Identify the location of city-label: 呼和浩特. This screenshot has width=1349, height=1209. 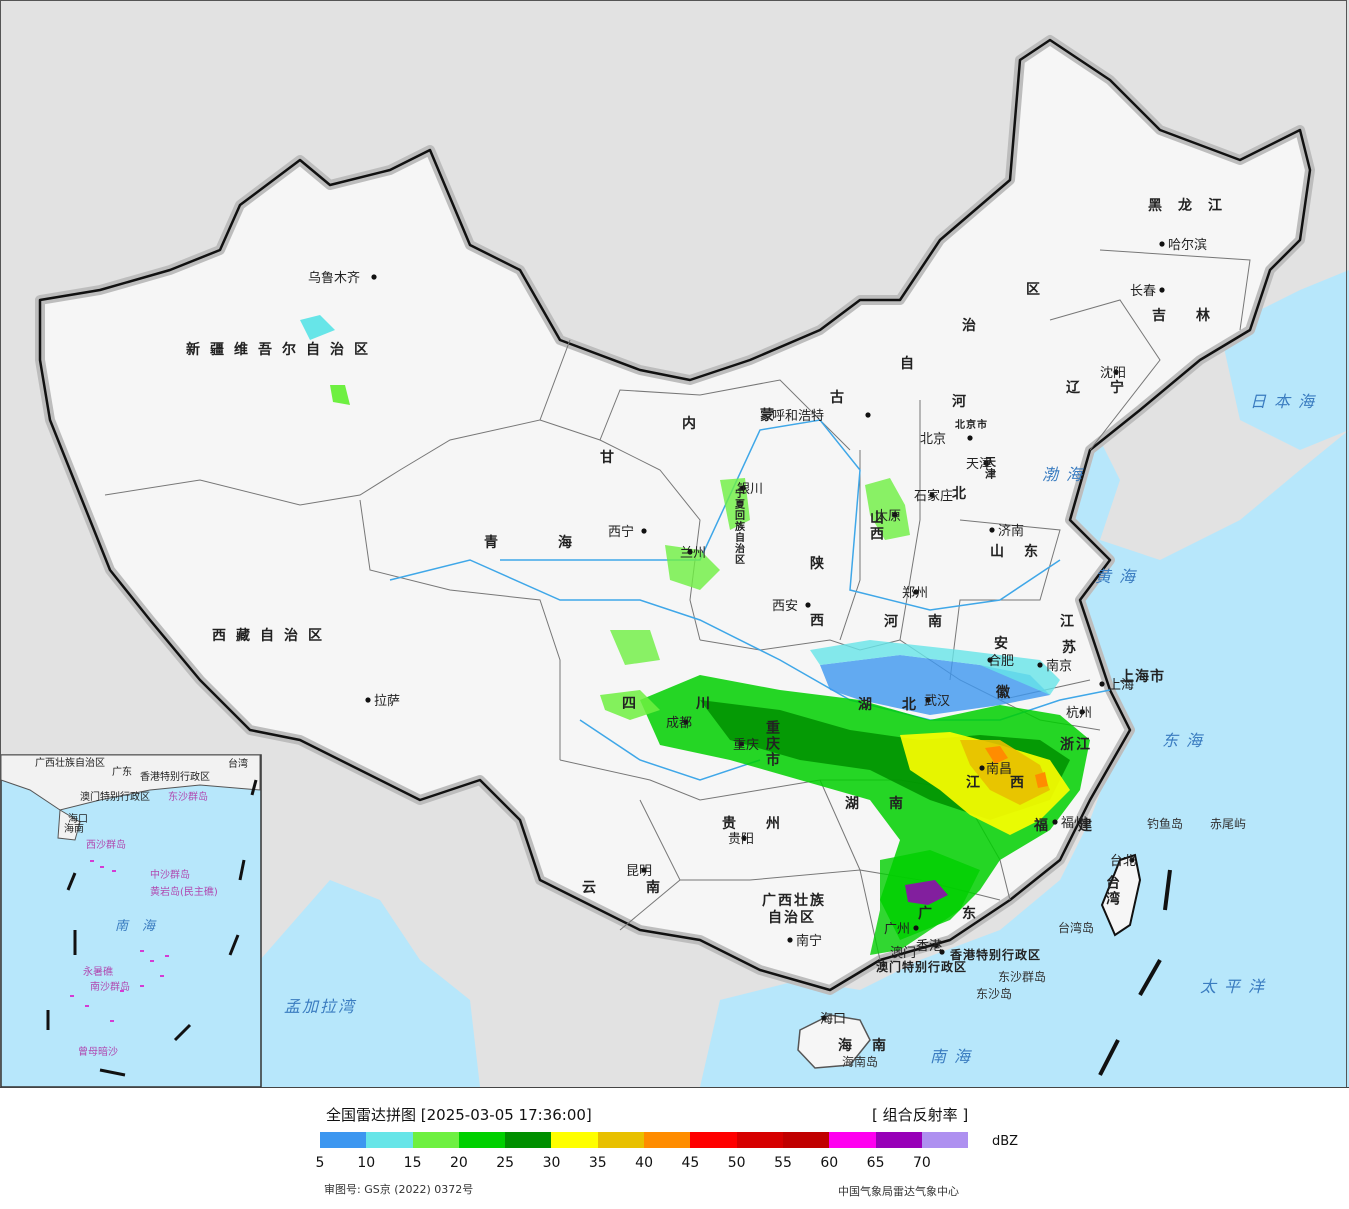
(798, 416).